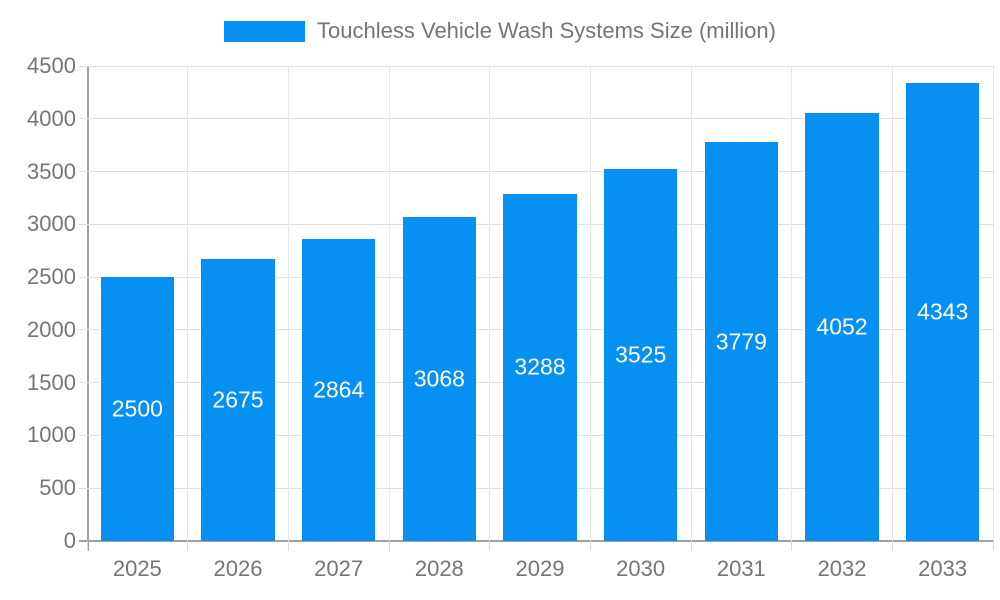 The image size is (1000, 600). Describe the element at coordinates (57, 488) in the screenshot. I see `y-tick-label: 500` at that location.